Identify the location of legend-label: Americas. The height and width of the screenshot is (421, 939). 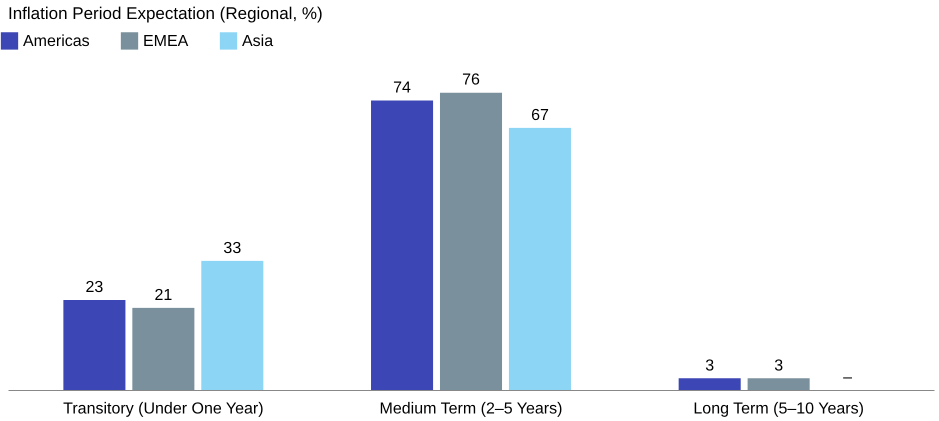
(56, 41).